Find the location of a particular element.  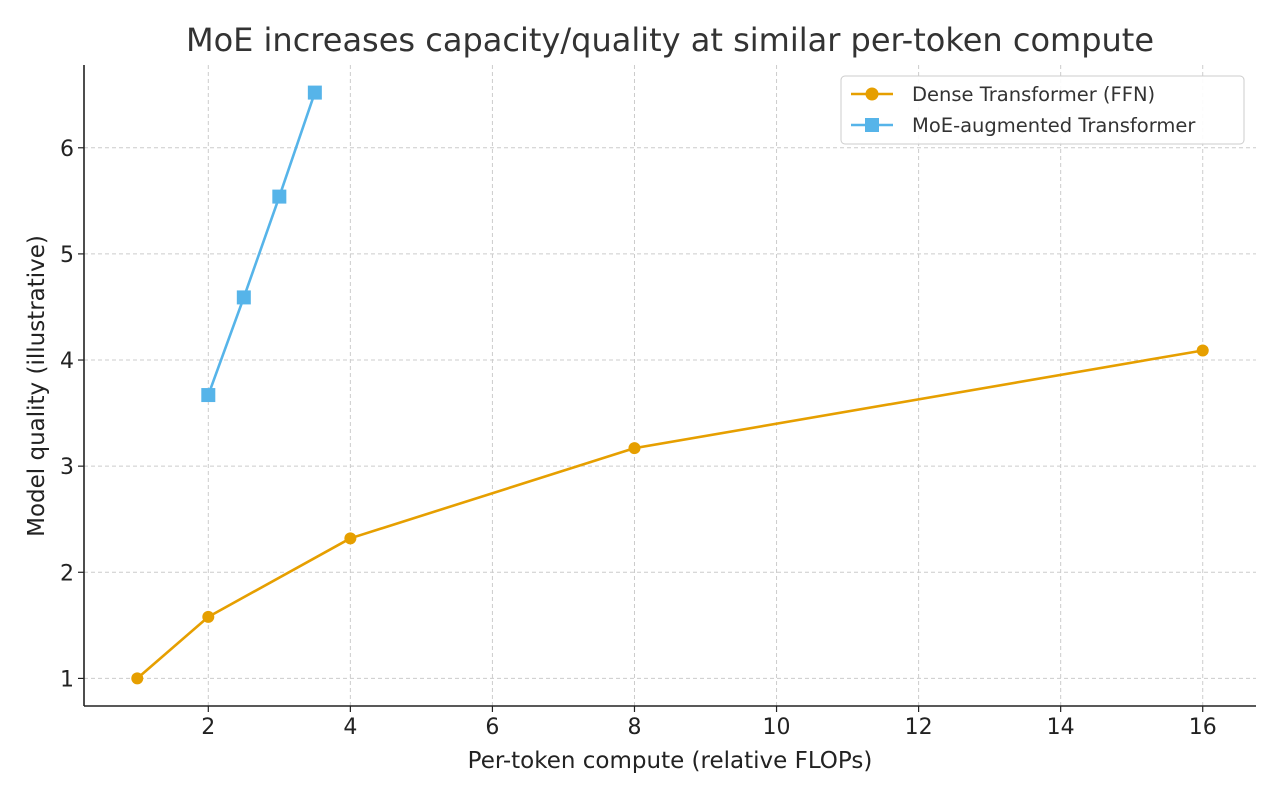

y-tick-label: 1 is located at coordinates (67, 679).